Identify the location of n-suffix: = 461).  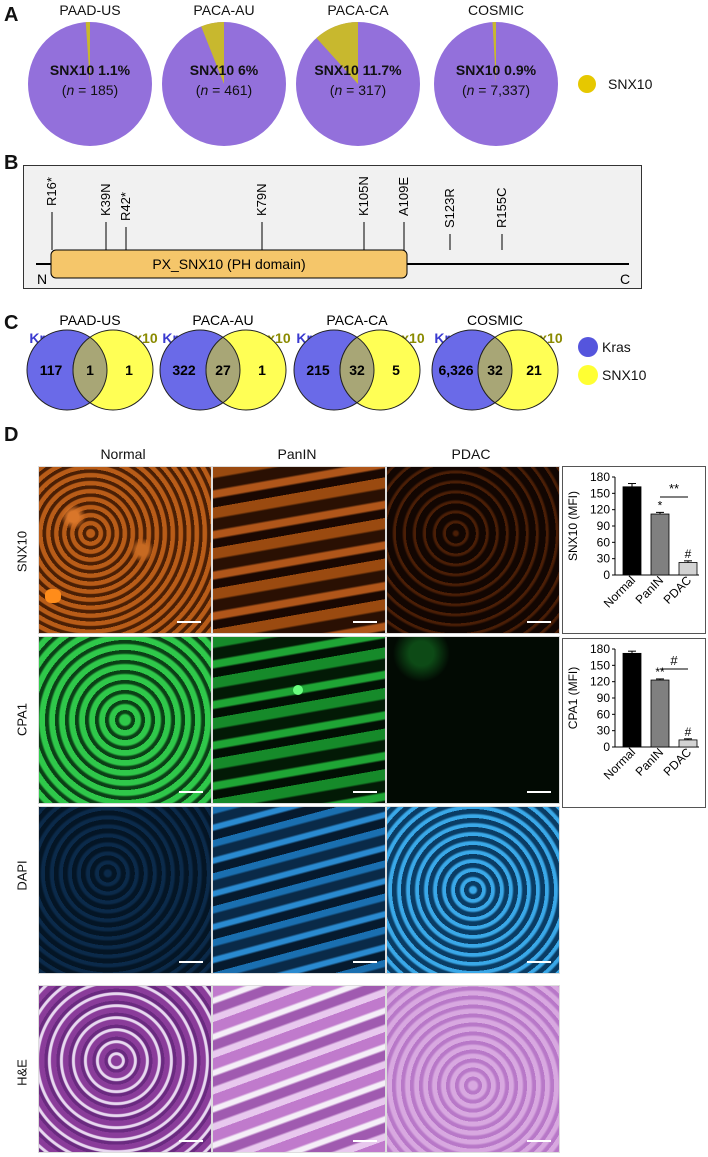
(230, 90).